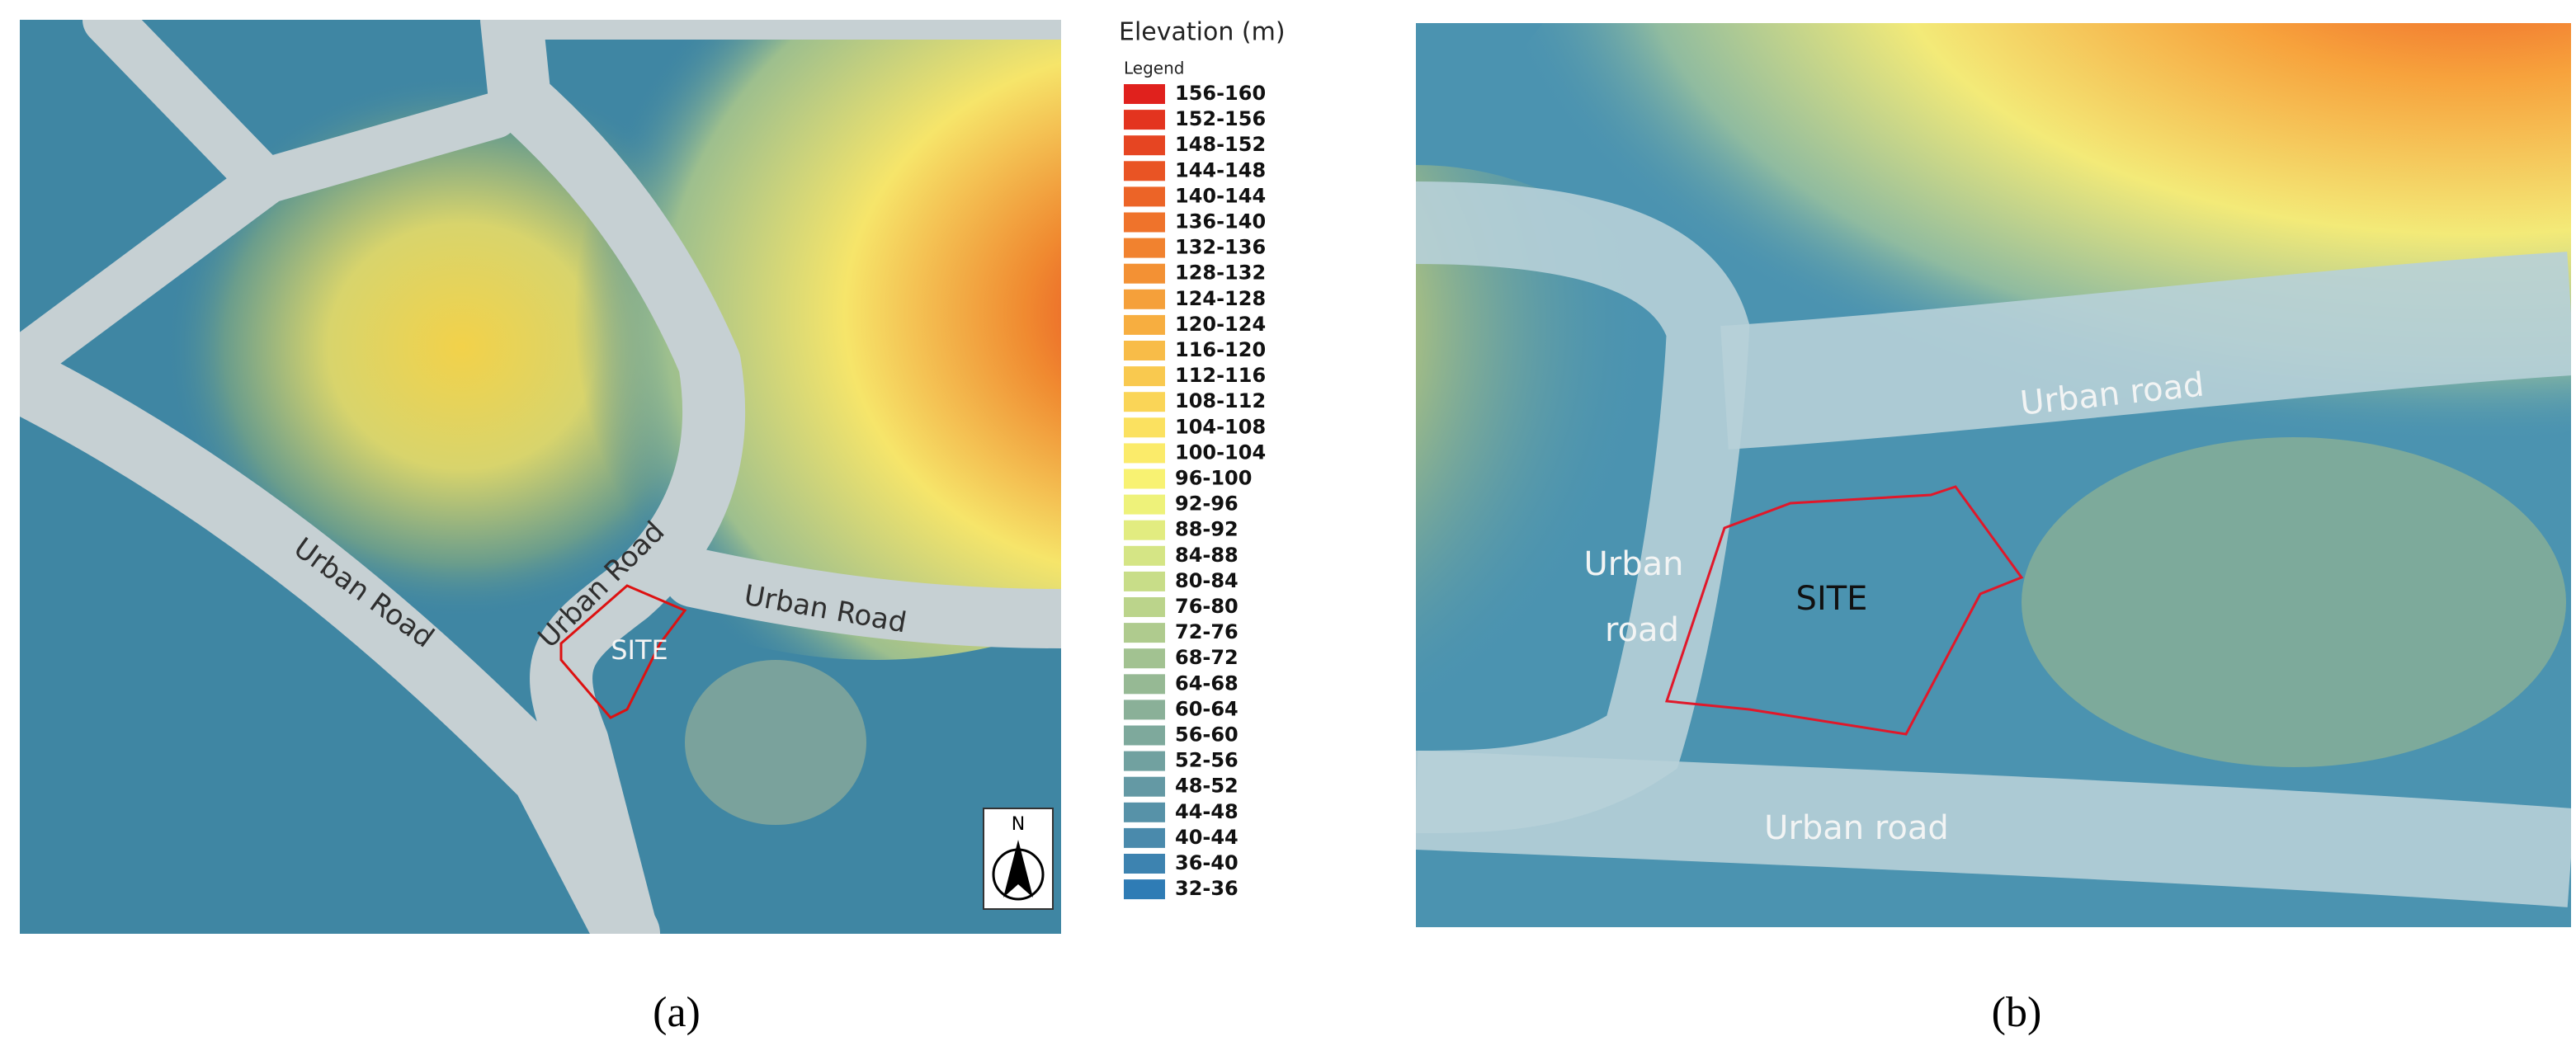 The width and height of the screenshot is (2576, 1060). I want to click on legend-label: 140-144, so click(1220, 195).